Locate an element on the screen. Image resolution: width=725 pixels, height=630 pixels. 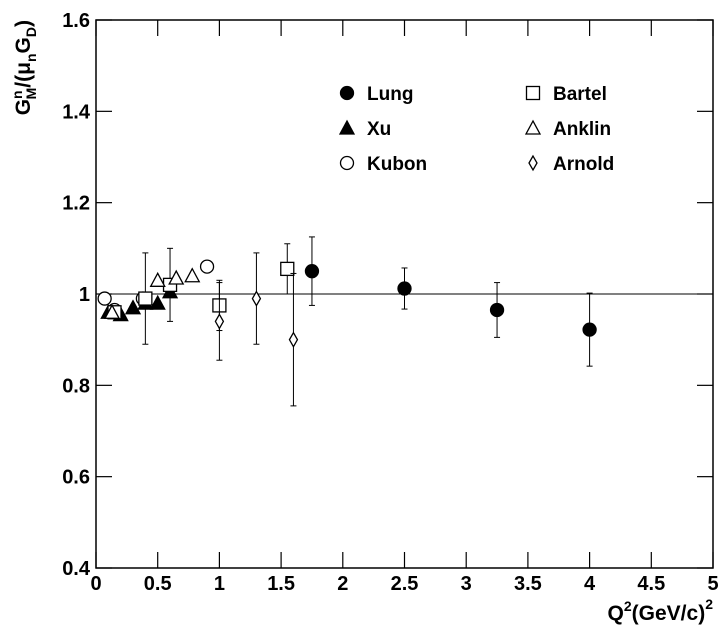
x-tick-label: 1.5 is located at coordinates (281, 584).